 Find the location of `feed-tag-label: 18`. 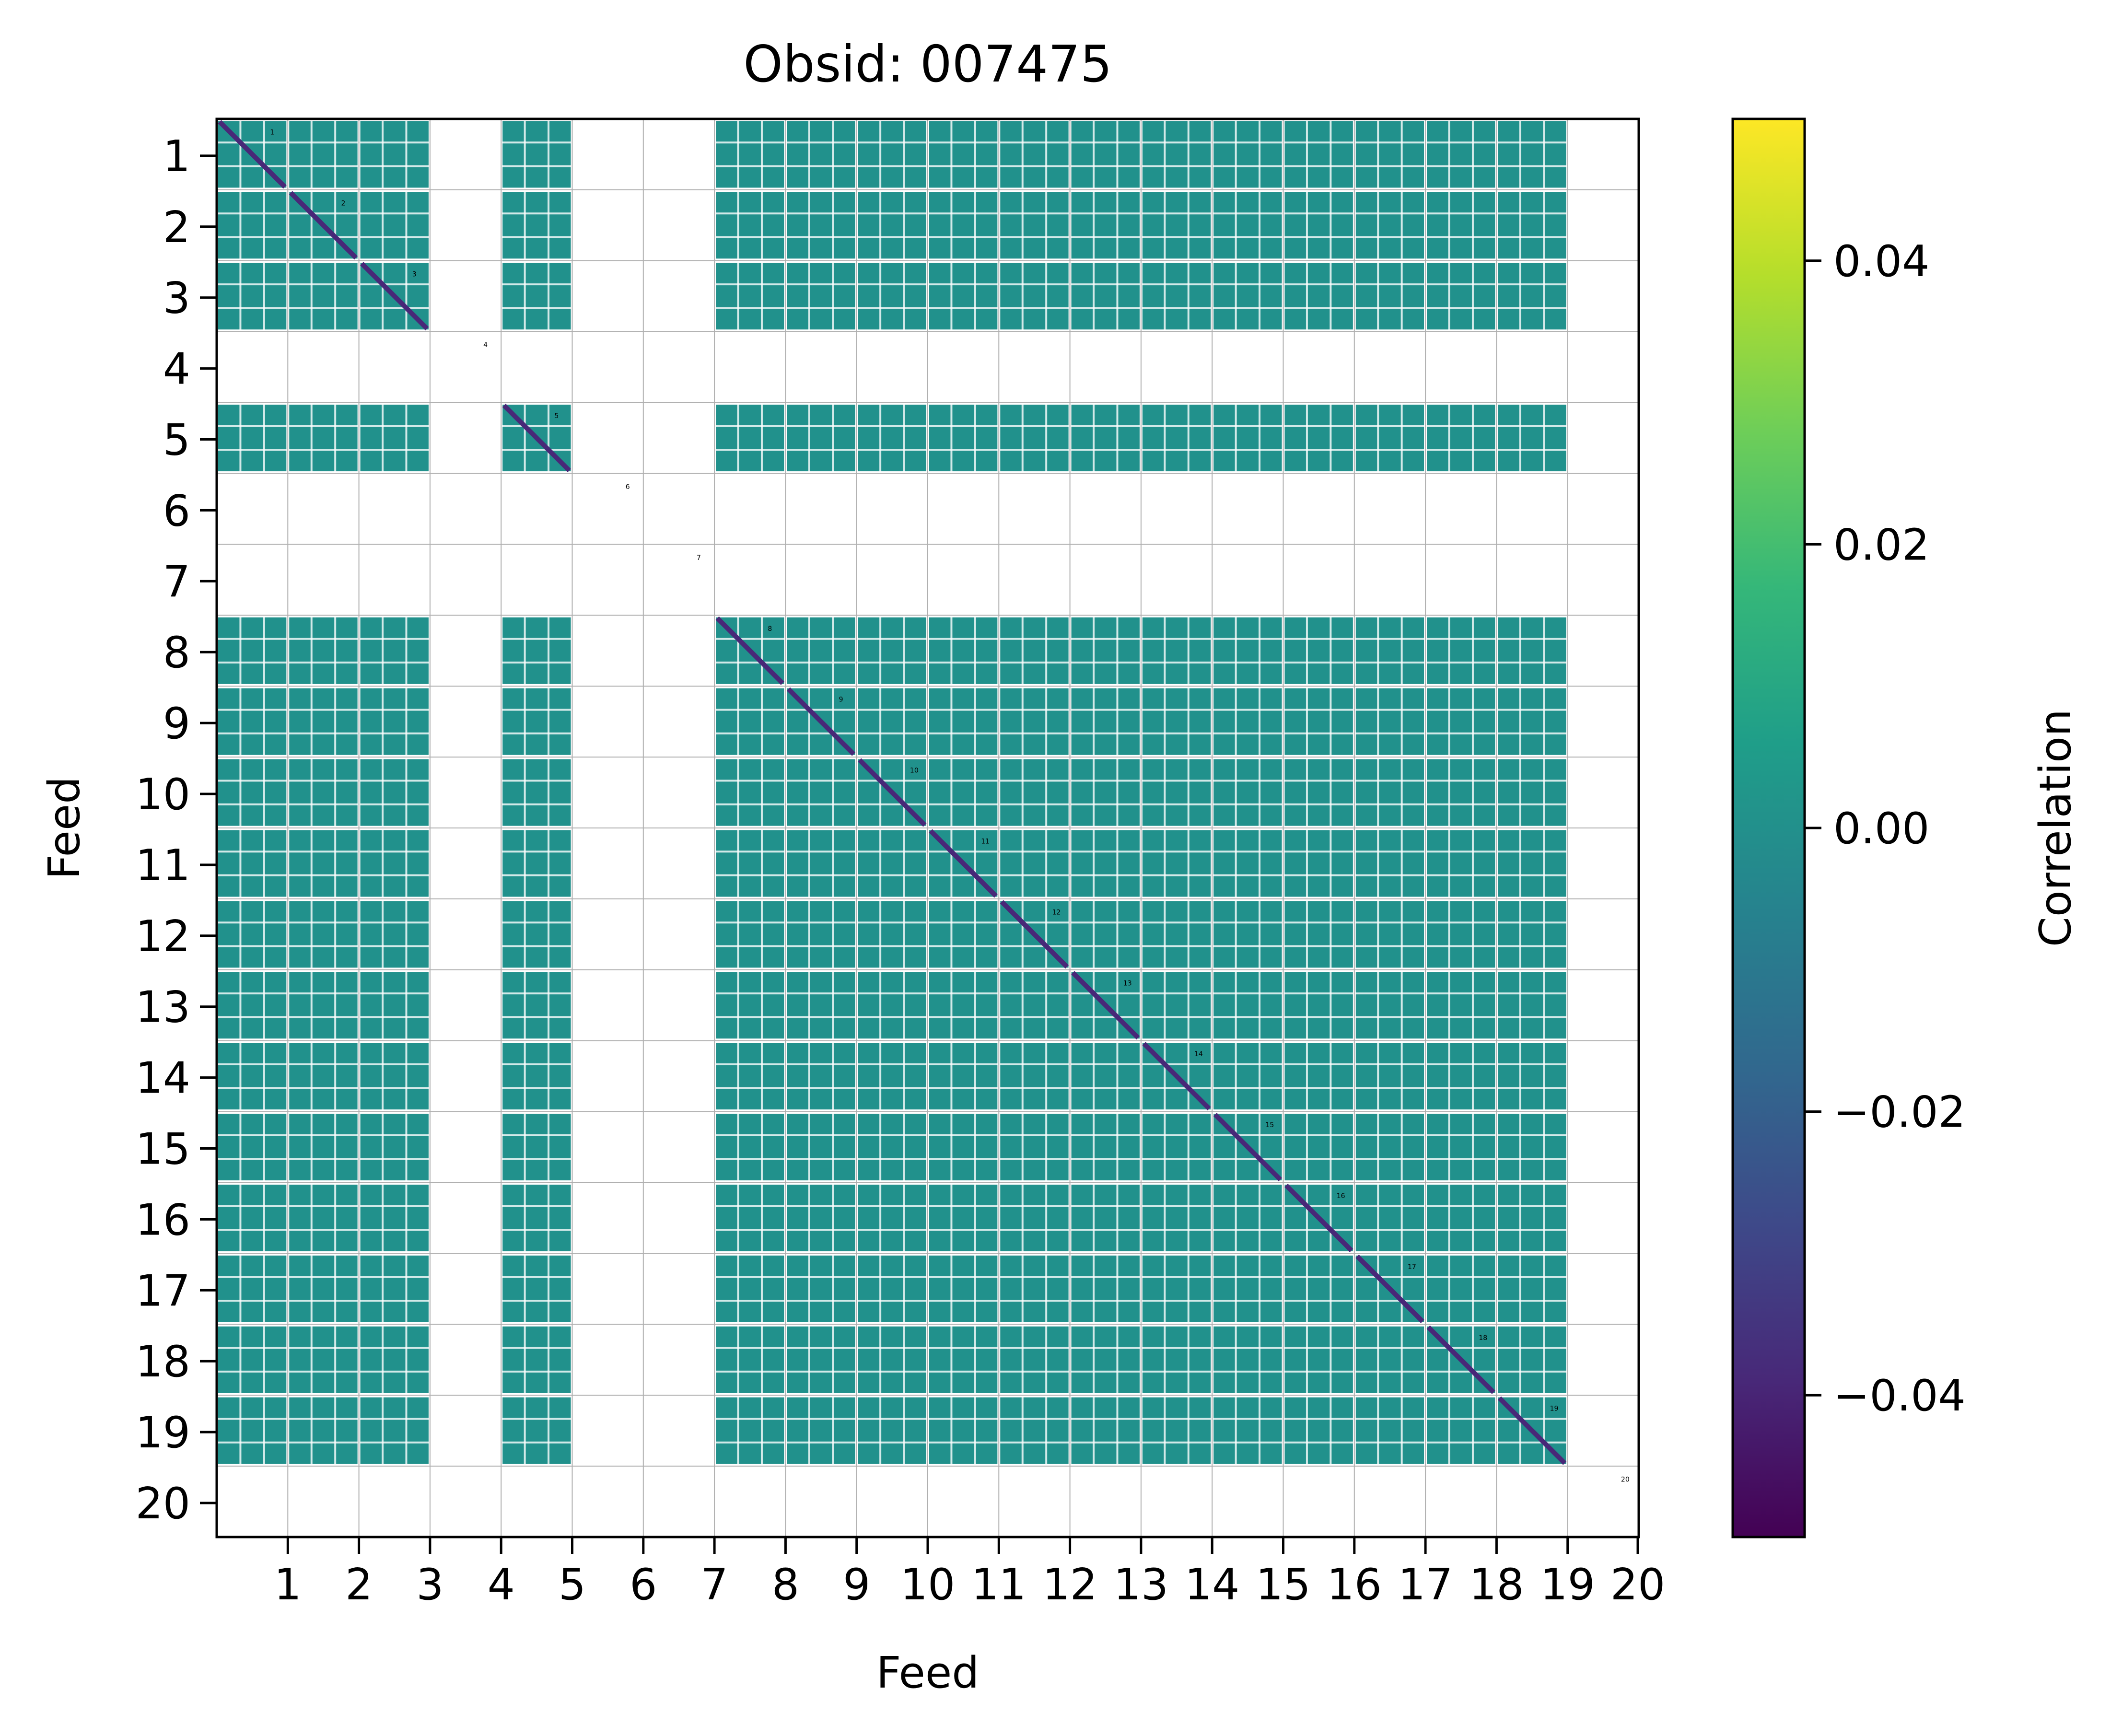

feed-tag-label: 18 is located at coordinates (1483, 1338).